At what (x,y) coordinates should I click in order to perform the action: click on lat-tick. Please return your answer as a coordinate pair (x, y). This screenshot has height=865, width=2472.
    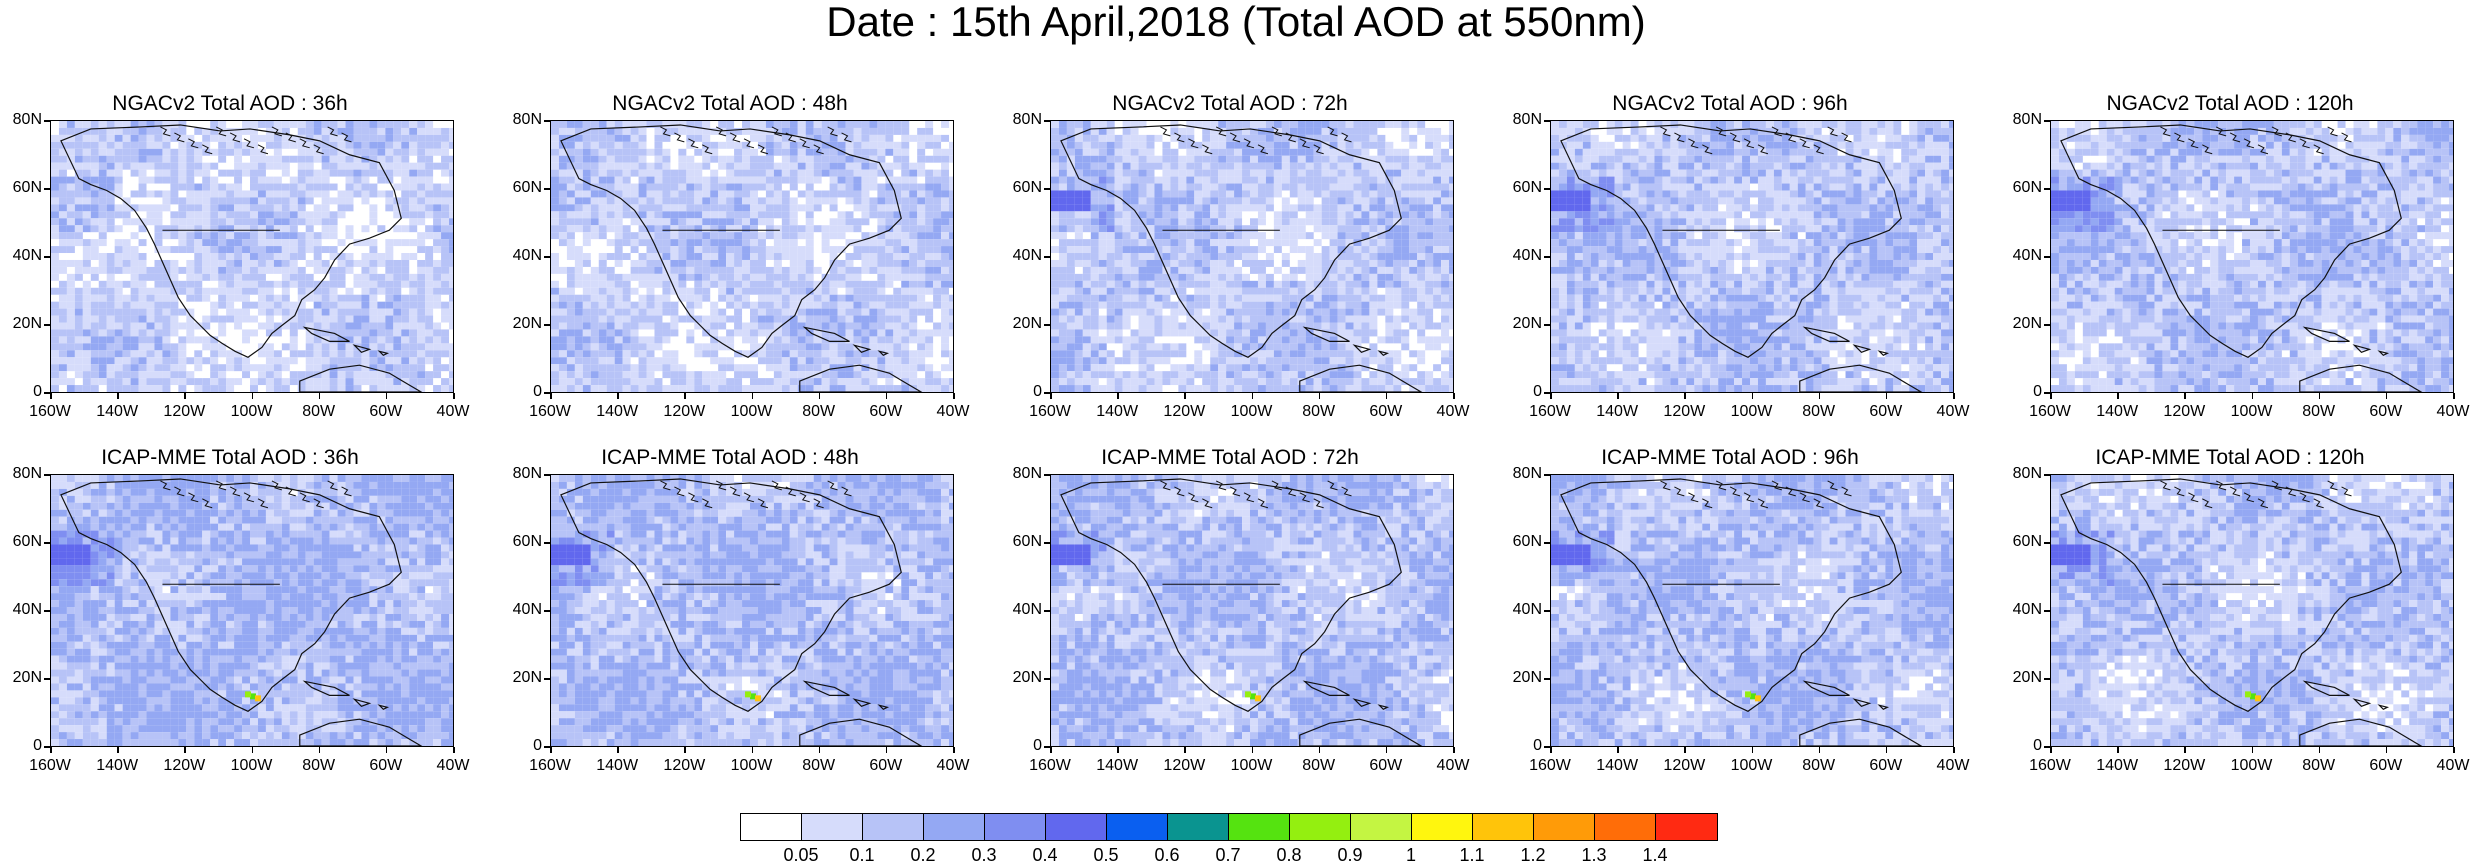
    Looking at the image, I should click on (547, 121).